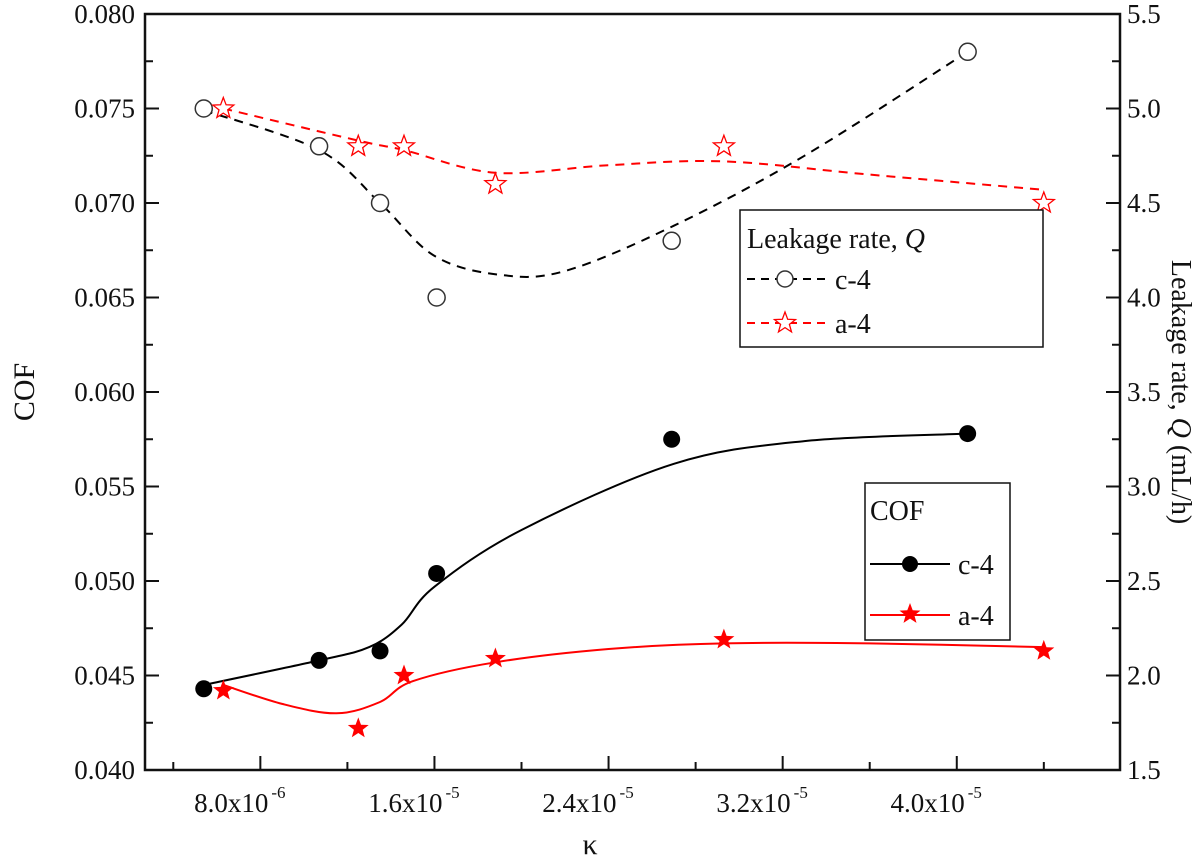 Image resolution: width=1200 pixels, height=859 pixels. What do you see at coordinates (1144, 14) in the screenshot?
I see `y-right-tick-label: 5.5` at bounding box center [1144, 14].